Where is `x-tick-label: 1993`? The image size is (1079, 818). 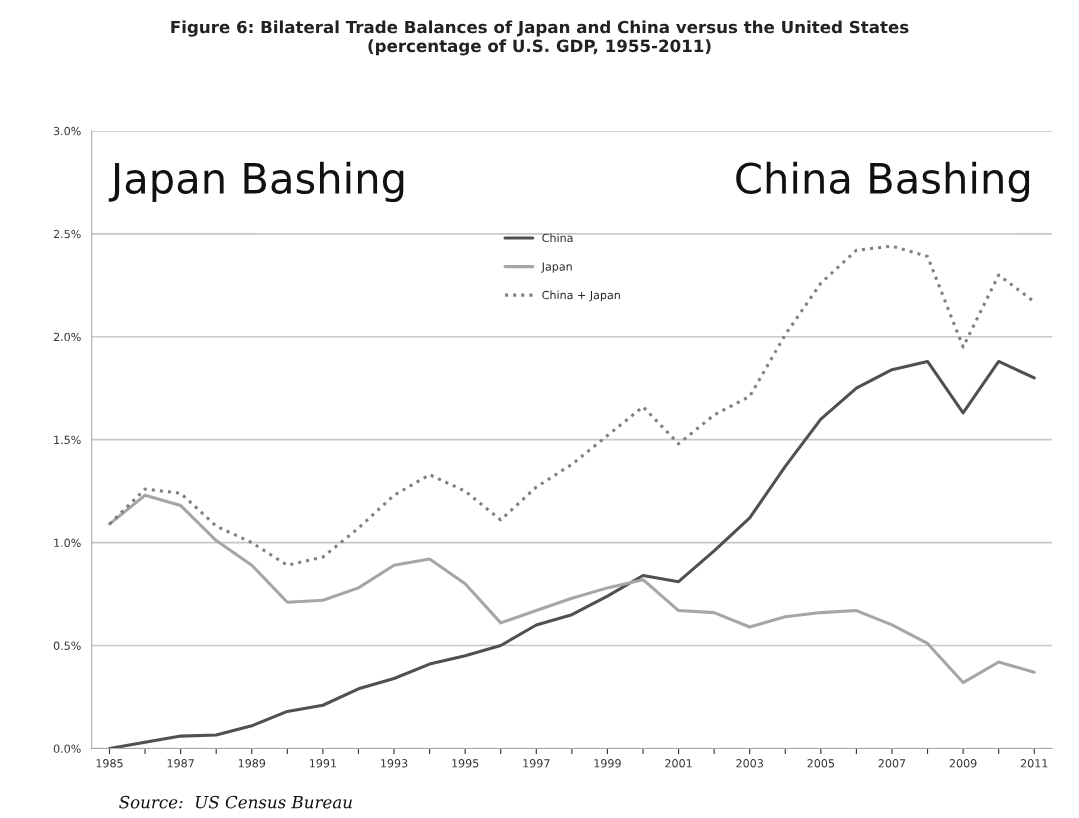
x-tick-label: 1993 is located at coordinates (394, 763).